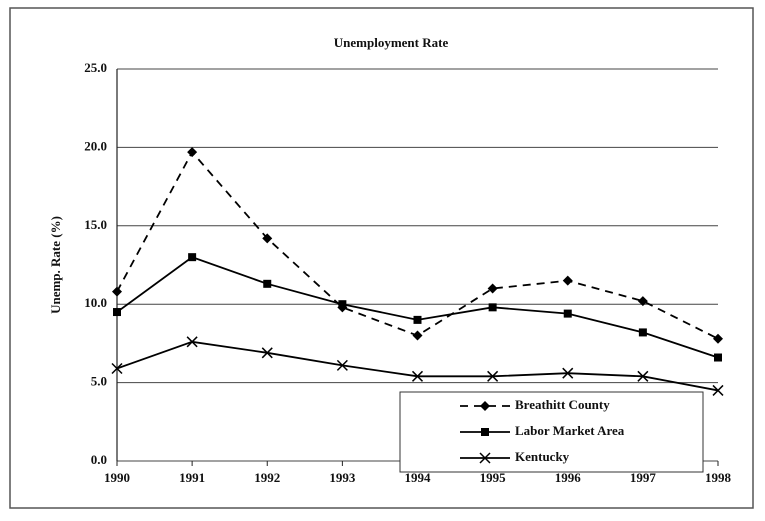  I want to click on y-tick-label: 20.0, so click(95, 145).